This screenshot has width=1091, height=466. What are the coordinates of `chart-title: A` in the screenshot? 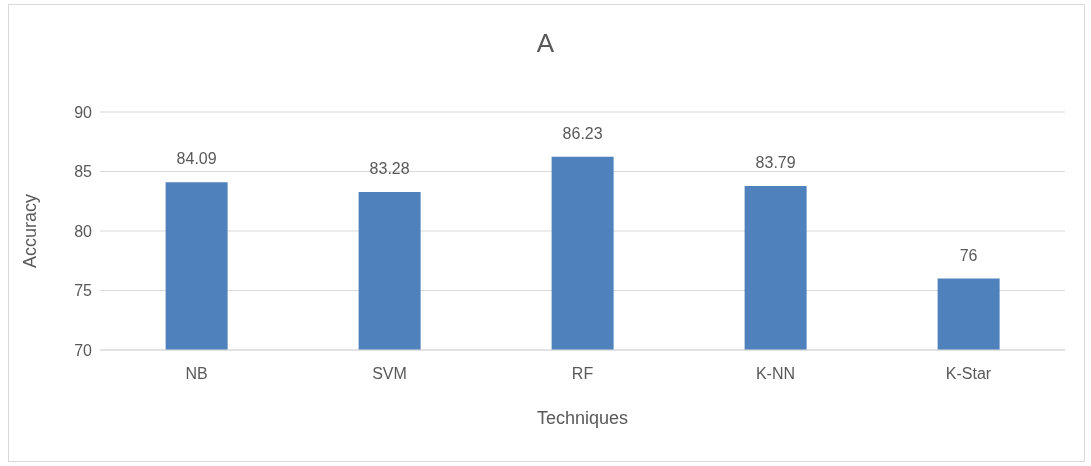 It's located at (545, 43).